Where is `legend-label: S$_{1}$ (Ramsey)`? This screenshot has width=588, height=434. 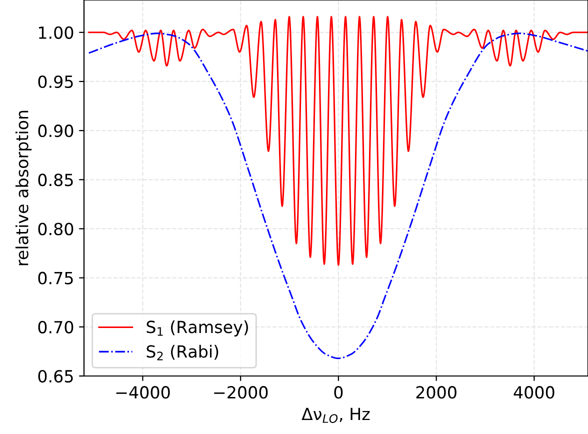 legend-label: S$_{1}$ (Ramsey) is located at coordinates (197, 328).